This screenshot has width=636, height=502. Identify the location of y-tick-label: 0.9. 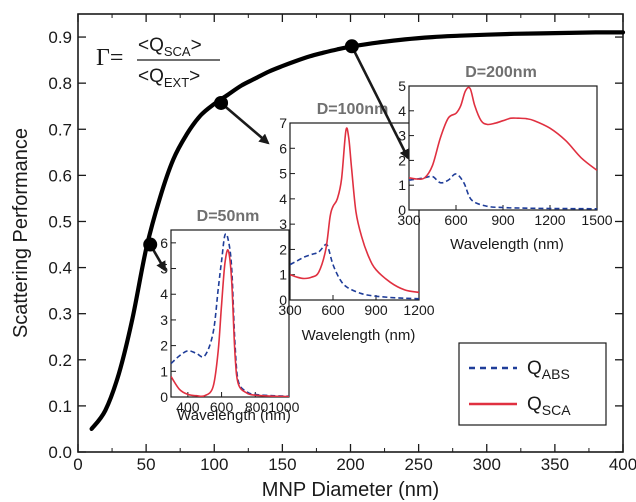
(60, 37).